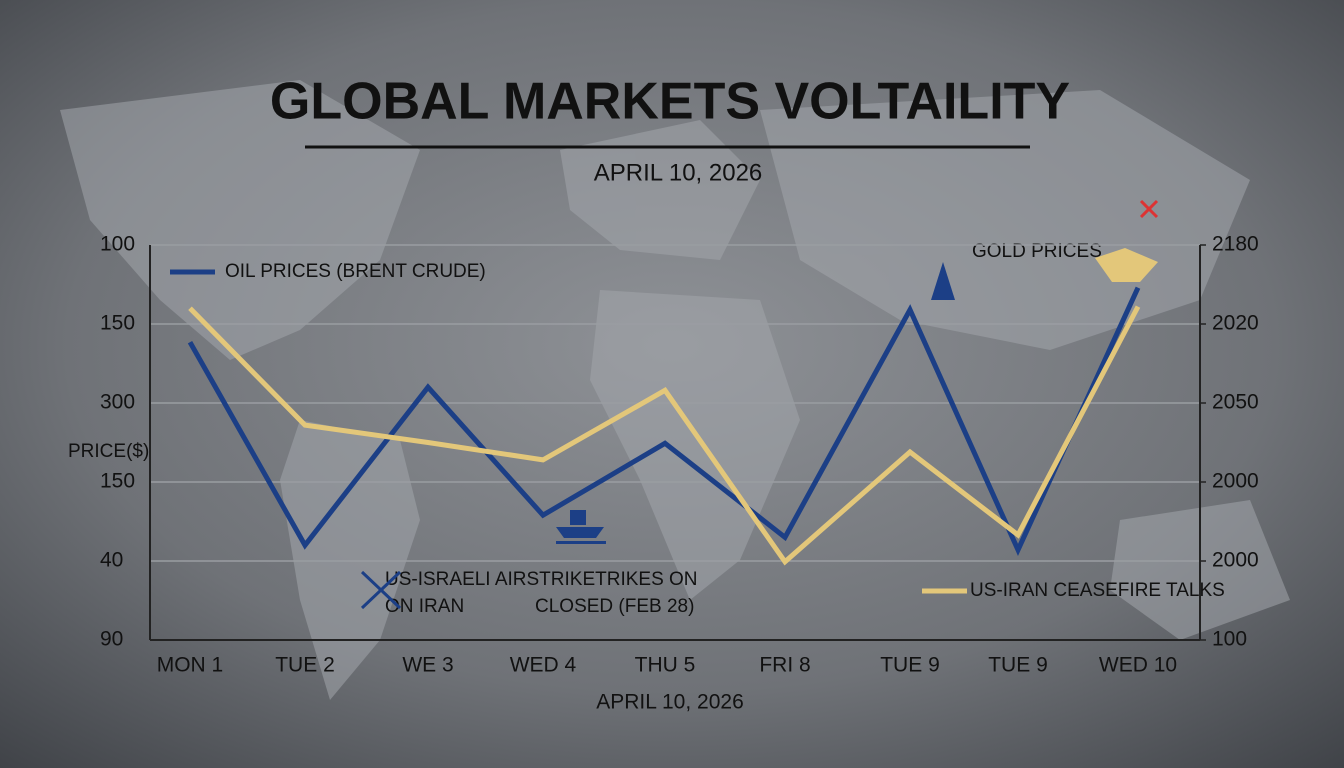  Describe the element at coordinates (1138, 665) in the screenshot. I see `x-tick-label: WED 10` at that location.